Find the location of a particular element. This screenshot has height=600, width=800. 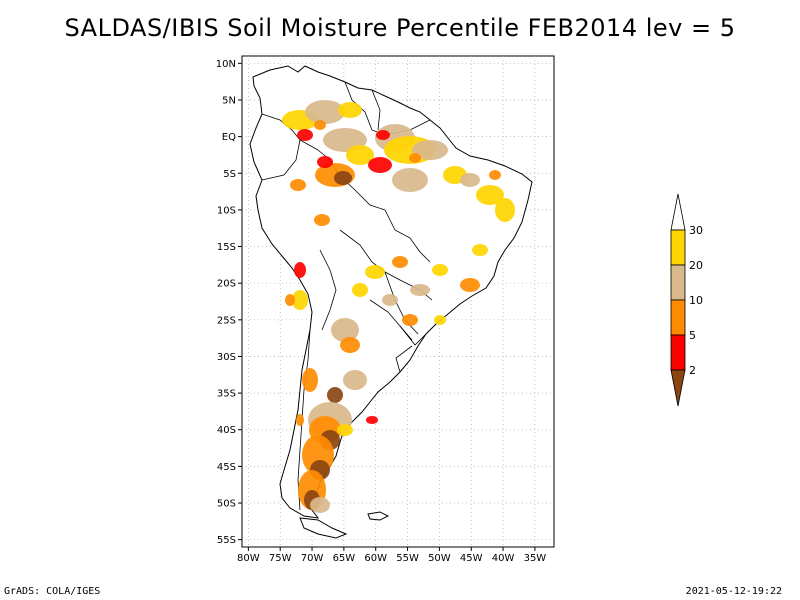

tierra-del-fuego is located at coordinates (323, 528).